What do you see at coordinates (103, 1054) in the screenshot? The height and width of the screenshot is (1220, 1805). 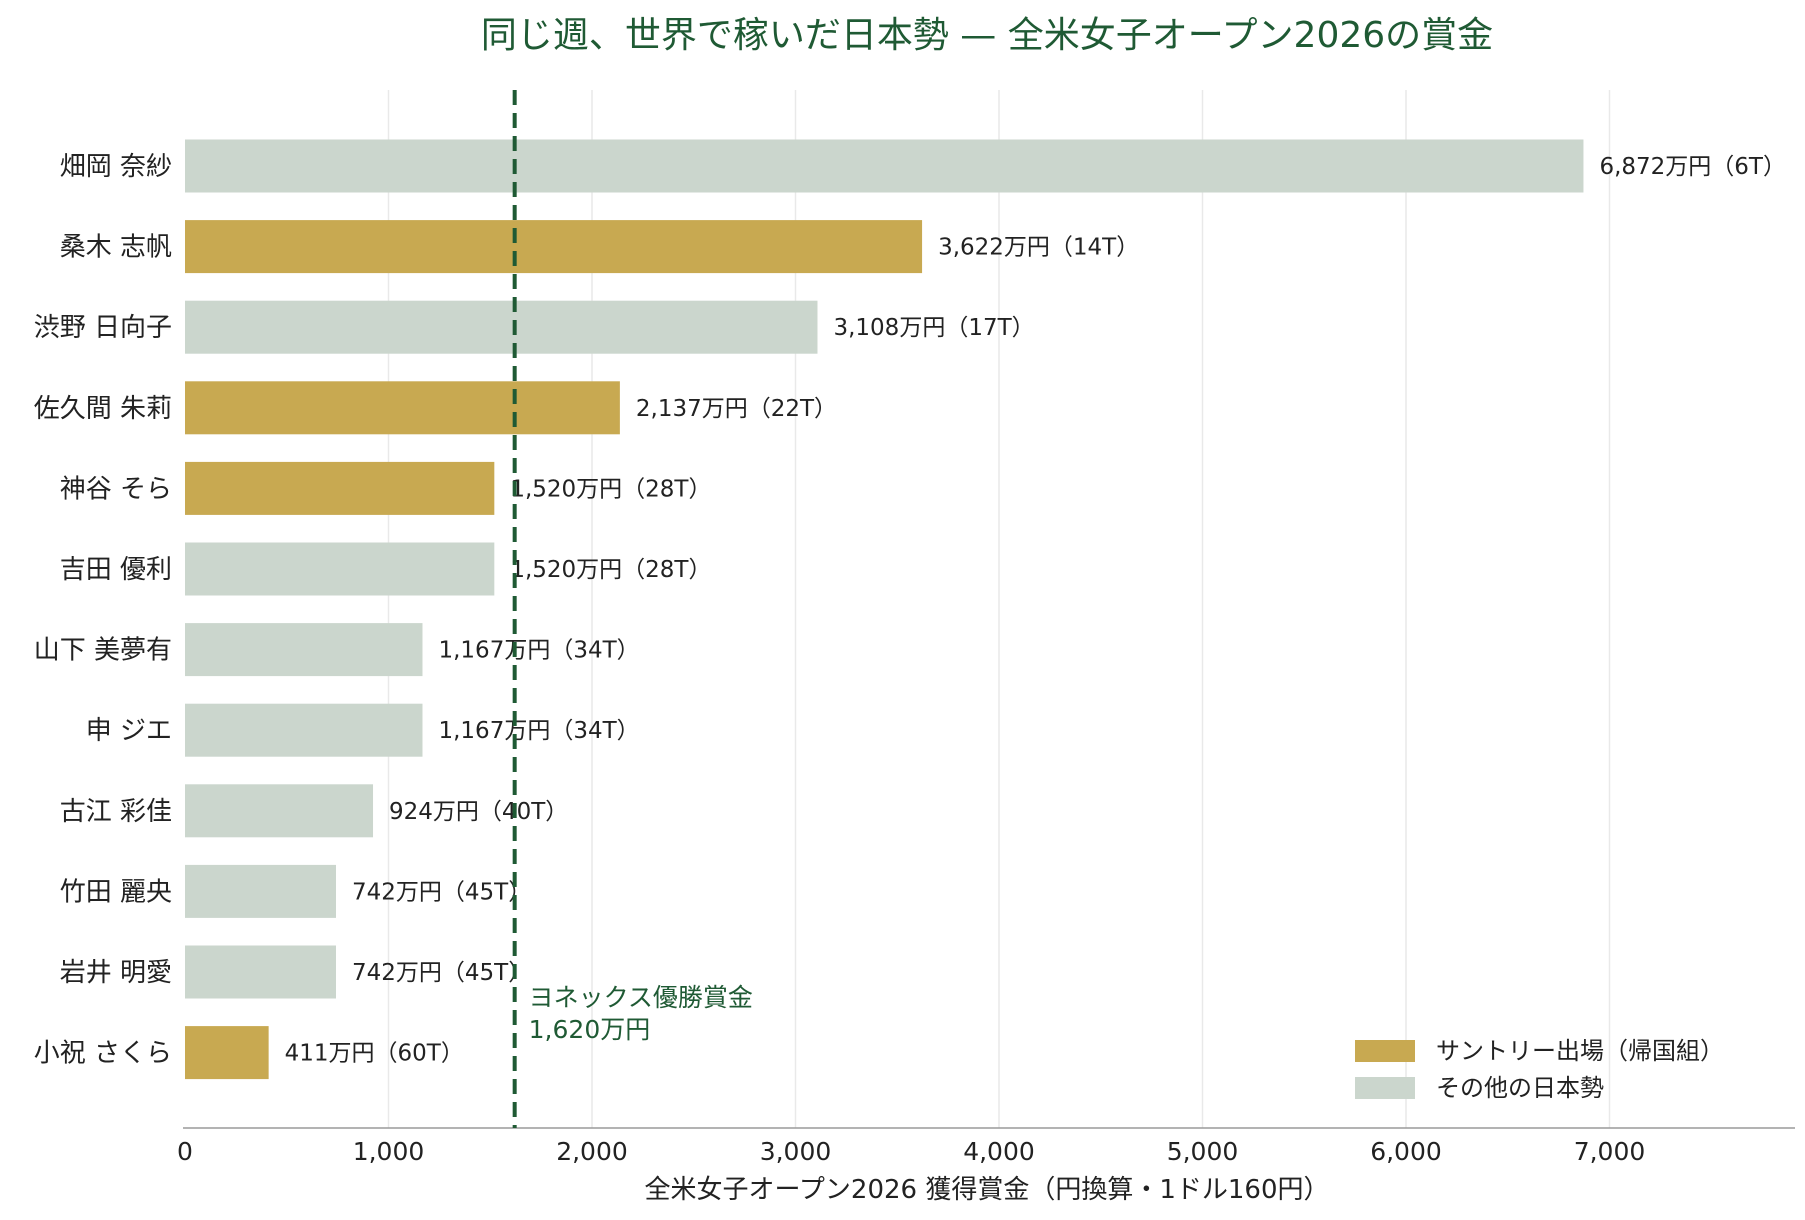 I see `category-label: 小祝 さくら` at bounding box center [103, 1054].